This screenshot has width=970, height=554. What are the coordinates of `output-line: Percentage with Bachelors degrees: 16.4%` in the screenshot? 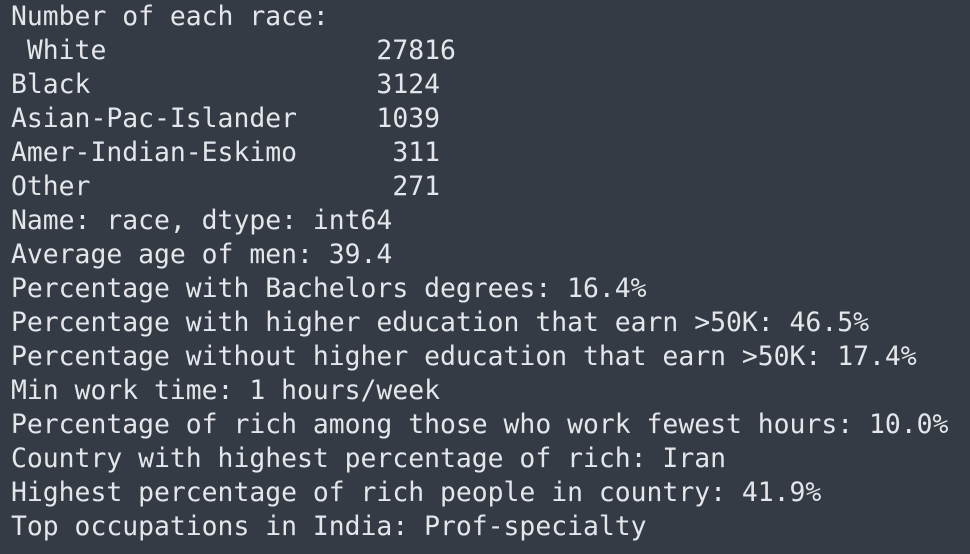 It's located at (329, 288).